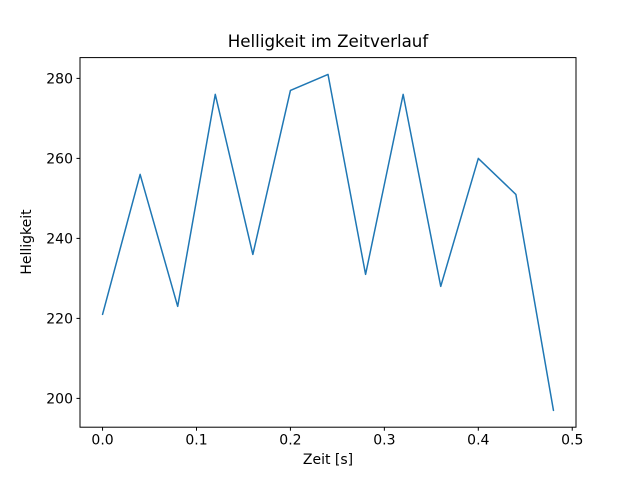 The height and width of the screenshot is (480, 640). What do you see at coordinates (59, 239) in the screenshot?
I see `y-tick-label: 240` at bounding box center [59, 239].